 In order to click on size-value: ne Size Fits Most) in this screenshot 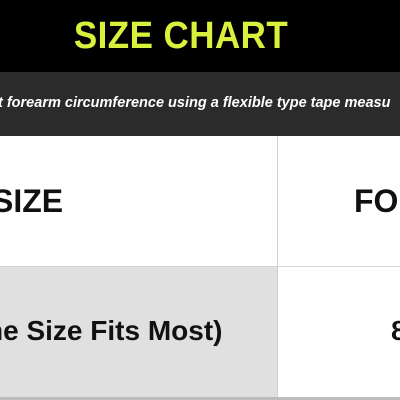, I will do `click(111, 330)`.